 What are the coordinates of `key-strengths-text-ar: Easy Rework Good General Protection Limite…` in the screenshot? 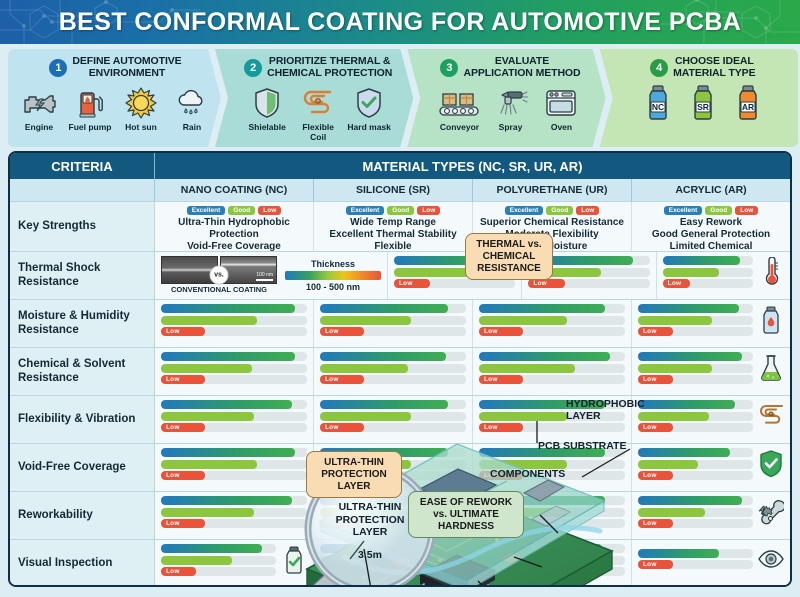 It's located at (711, 235).